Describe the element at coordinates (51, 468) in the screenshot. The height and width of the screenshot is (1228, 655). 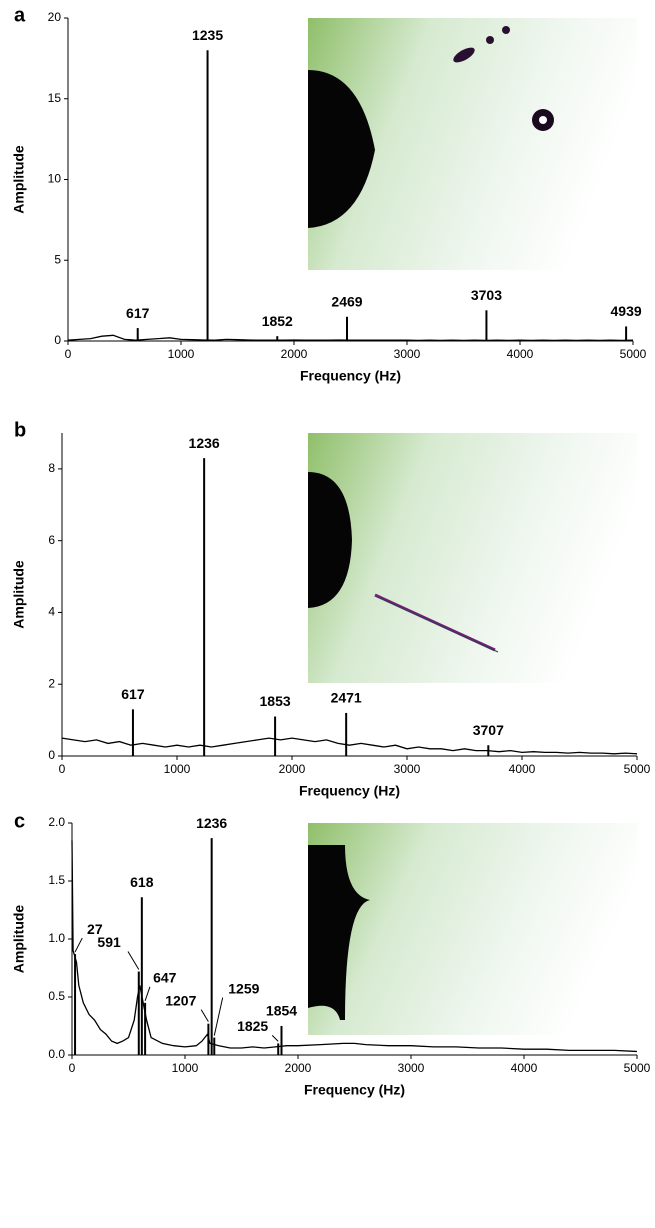
I see `y-tick-label: 8` at that location.